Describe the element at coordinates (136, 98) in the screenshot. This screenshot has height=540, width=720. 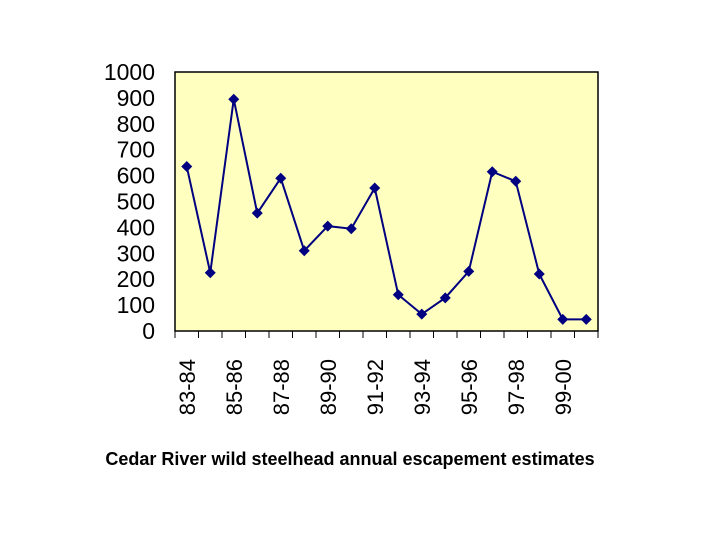
I see `y-tick-label: 900` at that location.